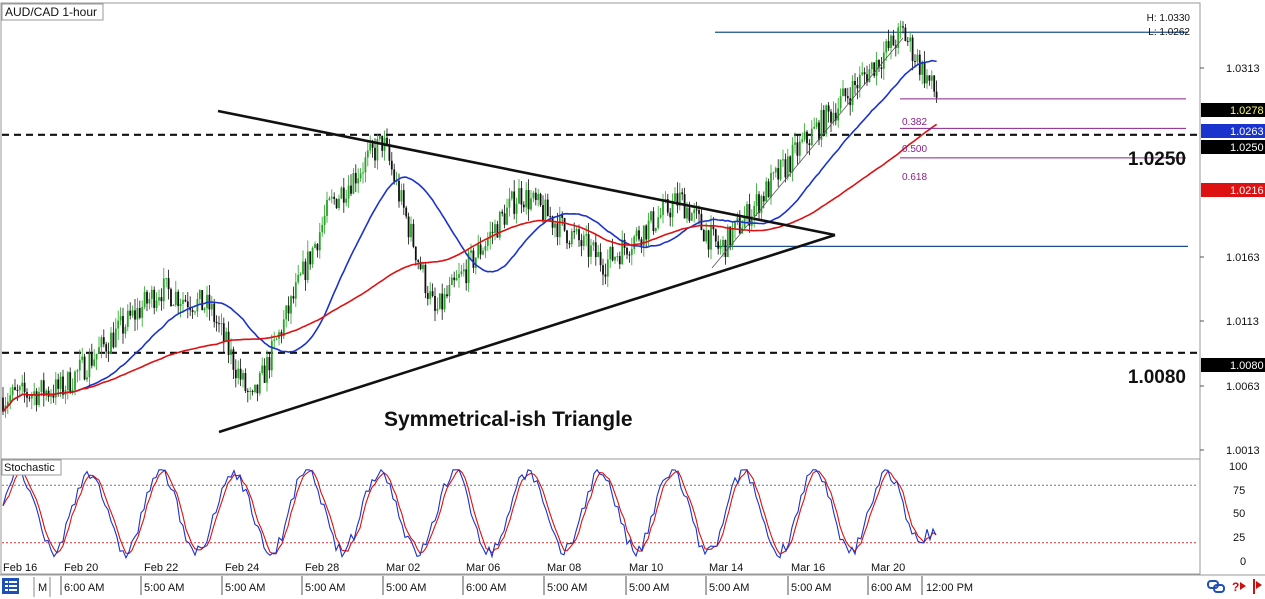  What do you see at coordinates (914, 177) in the screenshot?
I see `fib-label-0618: 0.618` at bounding box center [914, 177].